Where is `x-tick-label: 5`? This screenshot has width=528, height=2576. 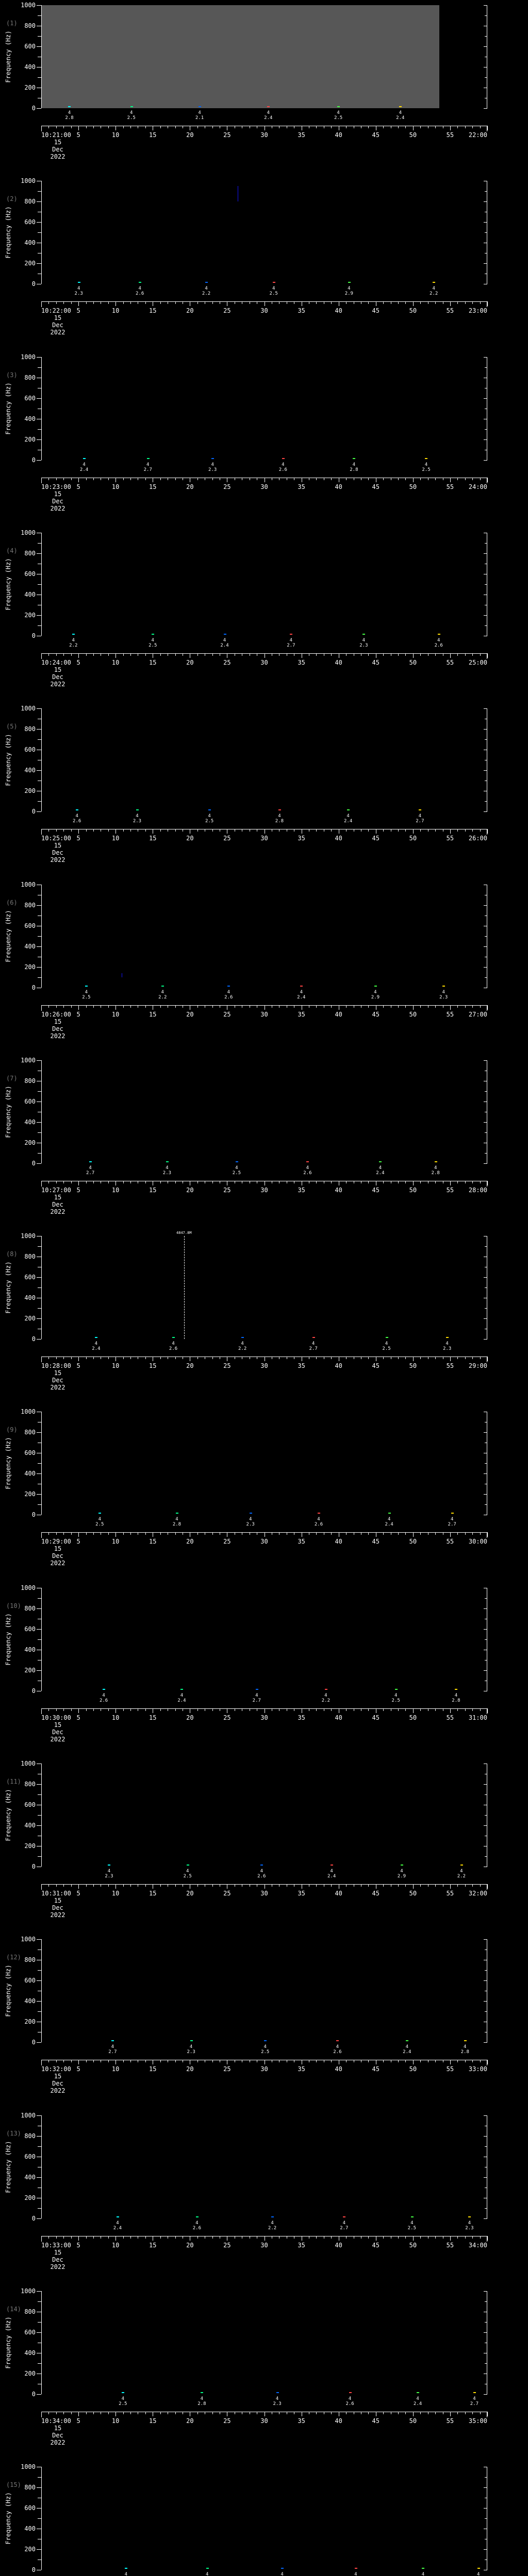 x-tick-label: 5 is located at coordinates (78, 2069).